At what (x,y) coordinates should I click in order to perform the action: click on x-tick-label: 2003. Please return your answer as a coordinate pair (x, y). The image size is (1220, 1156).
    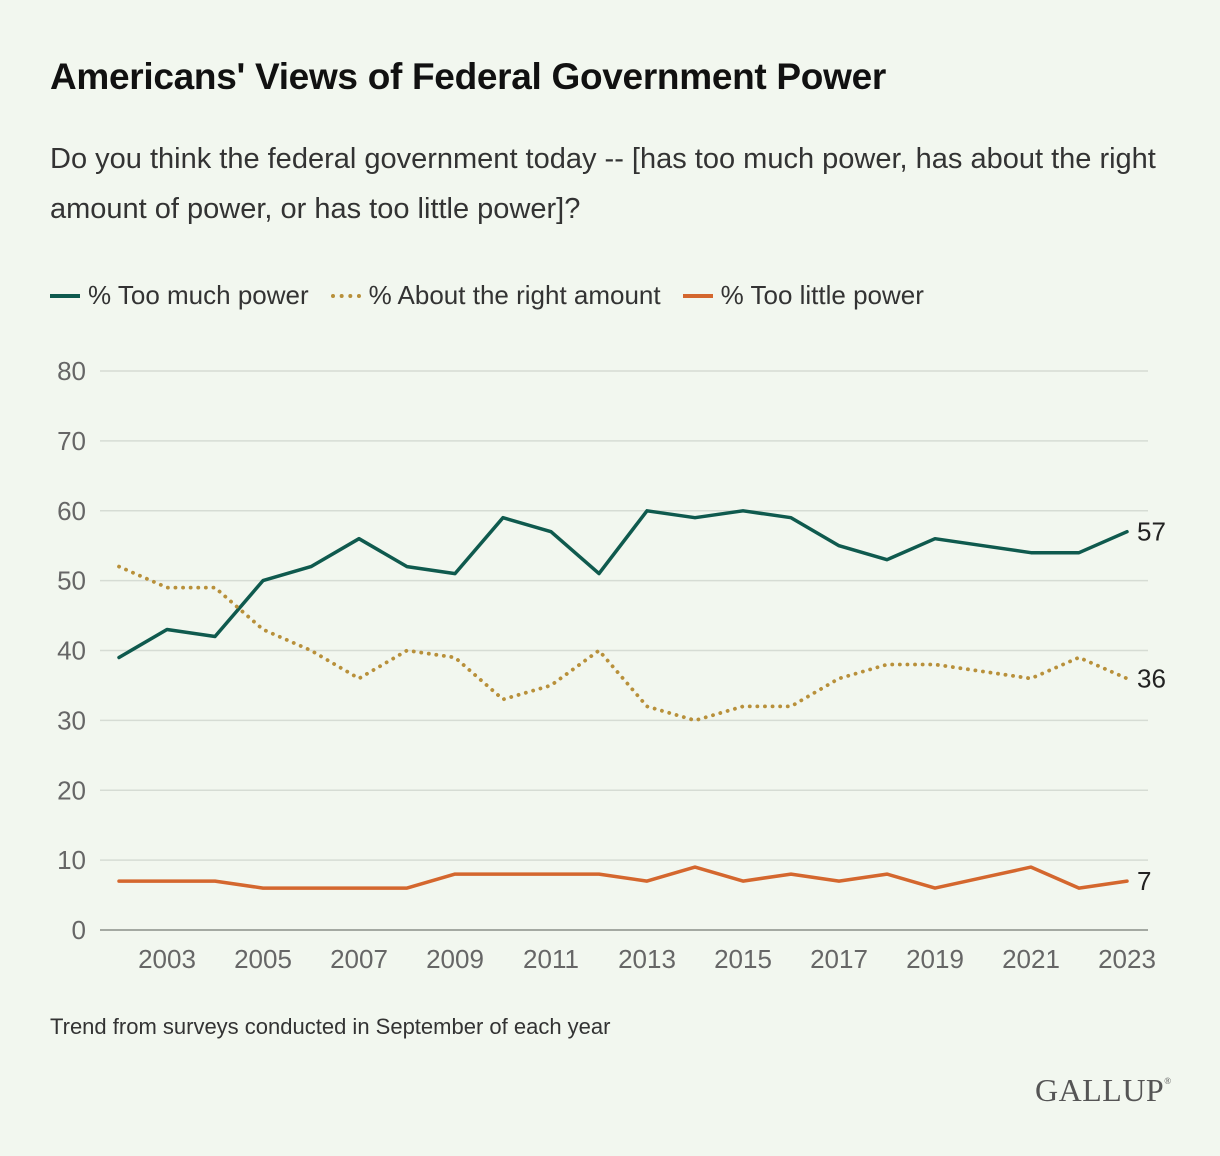
    Looking at the image, I should click on (167, 959).